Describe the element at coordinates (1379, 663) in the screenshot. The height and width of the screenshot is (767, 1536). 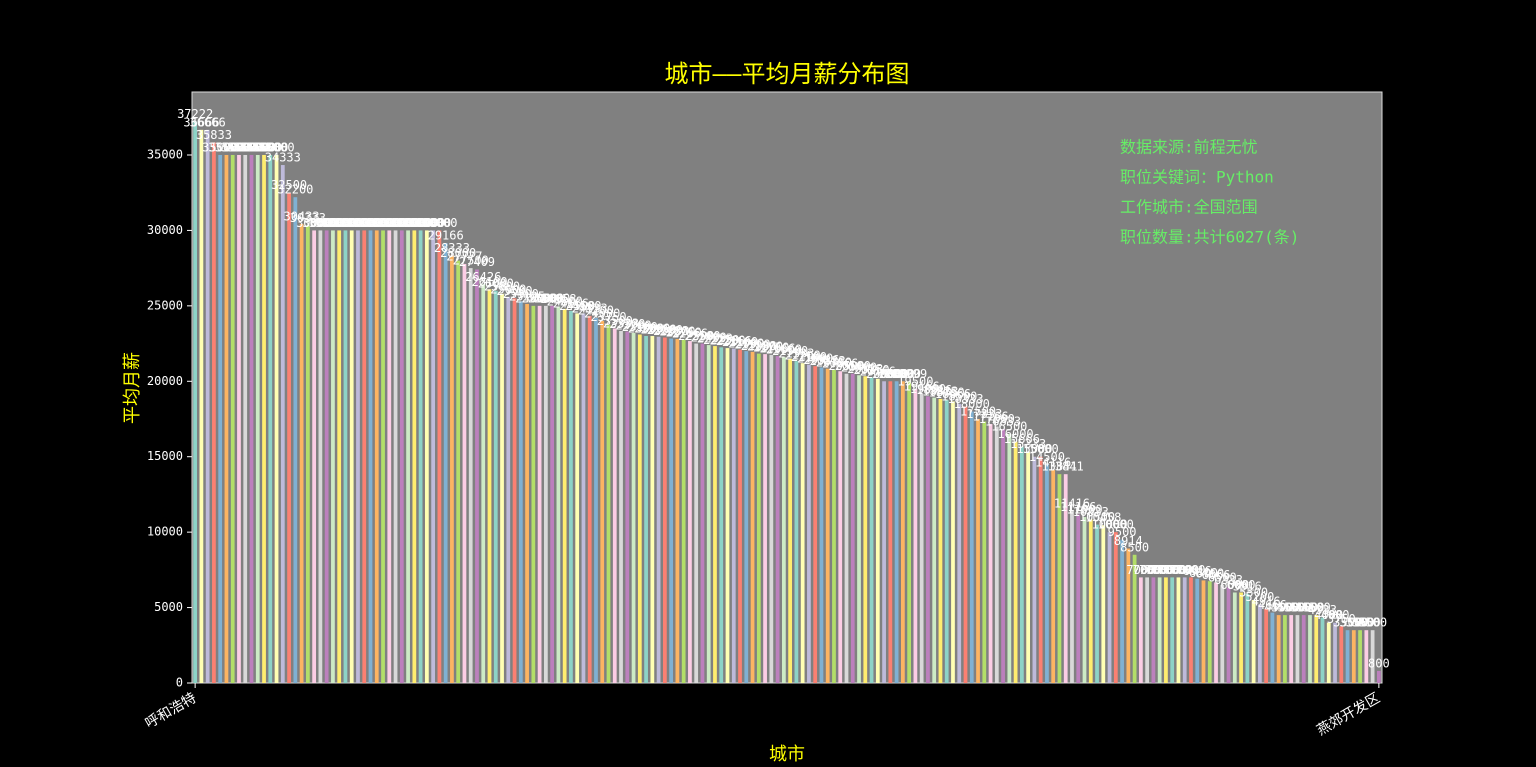
I see `value-label: 800` at that location.